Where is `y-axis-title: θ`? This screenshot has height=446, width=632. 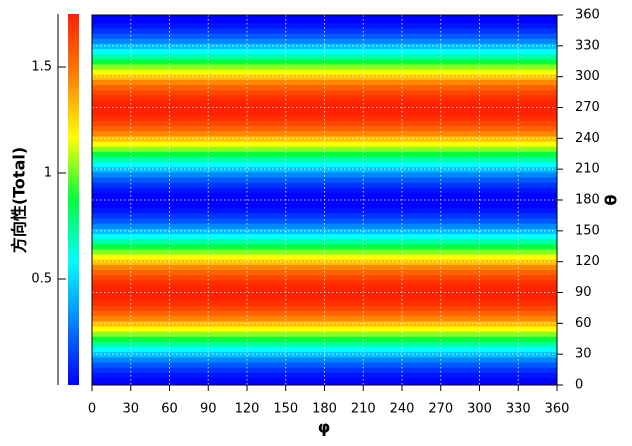 y-axis-title: θ is located at coordinates (611, 200).